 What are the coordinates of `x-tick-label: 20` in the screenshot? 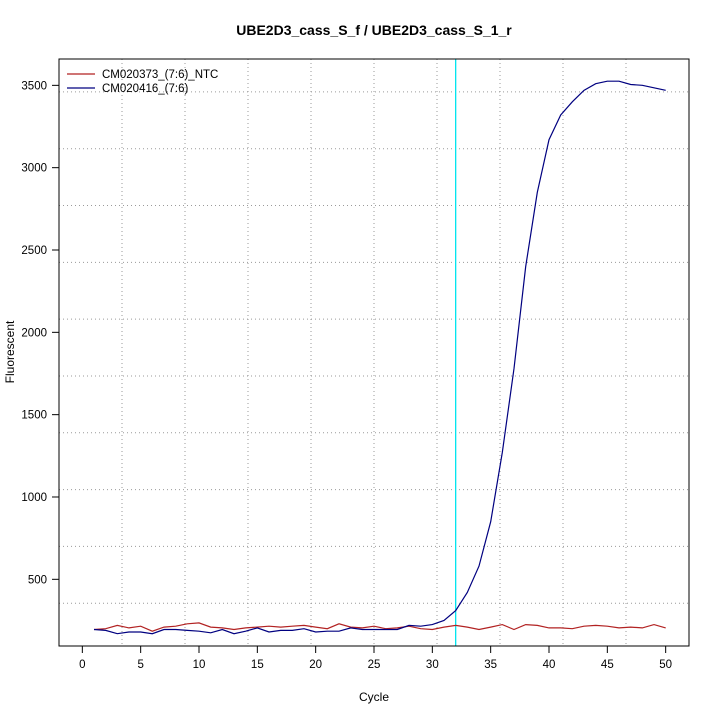 It's located at (315, 665).